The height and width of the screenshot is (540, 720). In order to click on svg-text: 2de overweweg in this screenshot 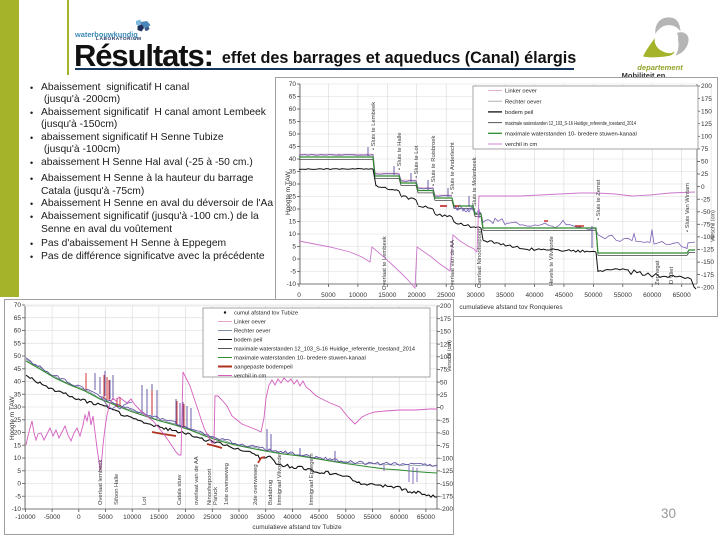, I will do `click(256, 484)`.